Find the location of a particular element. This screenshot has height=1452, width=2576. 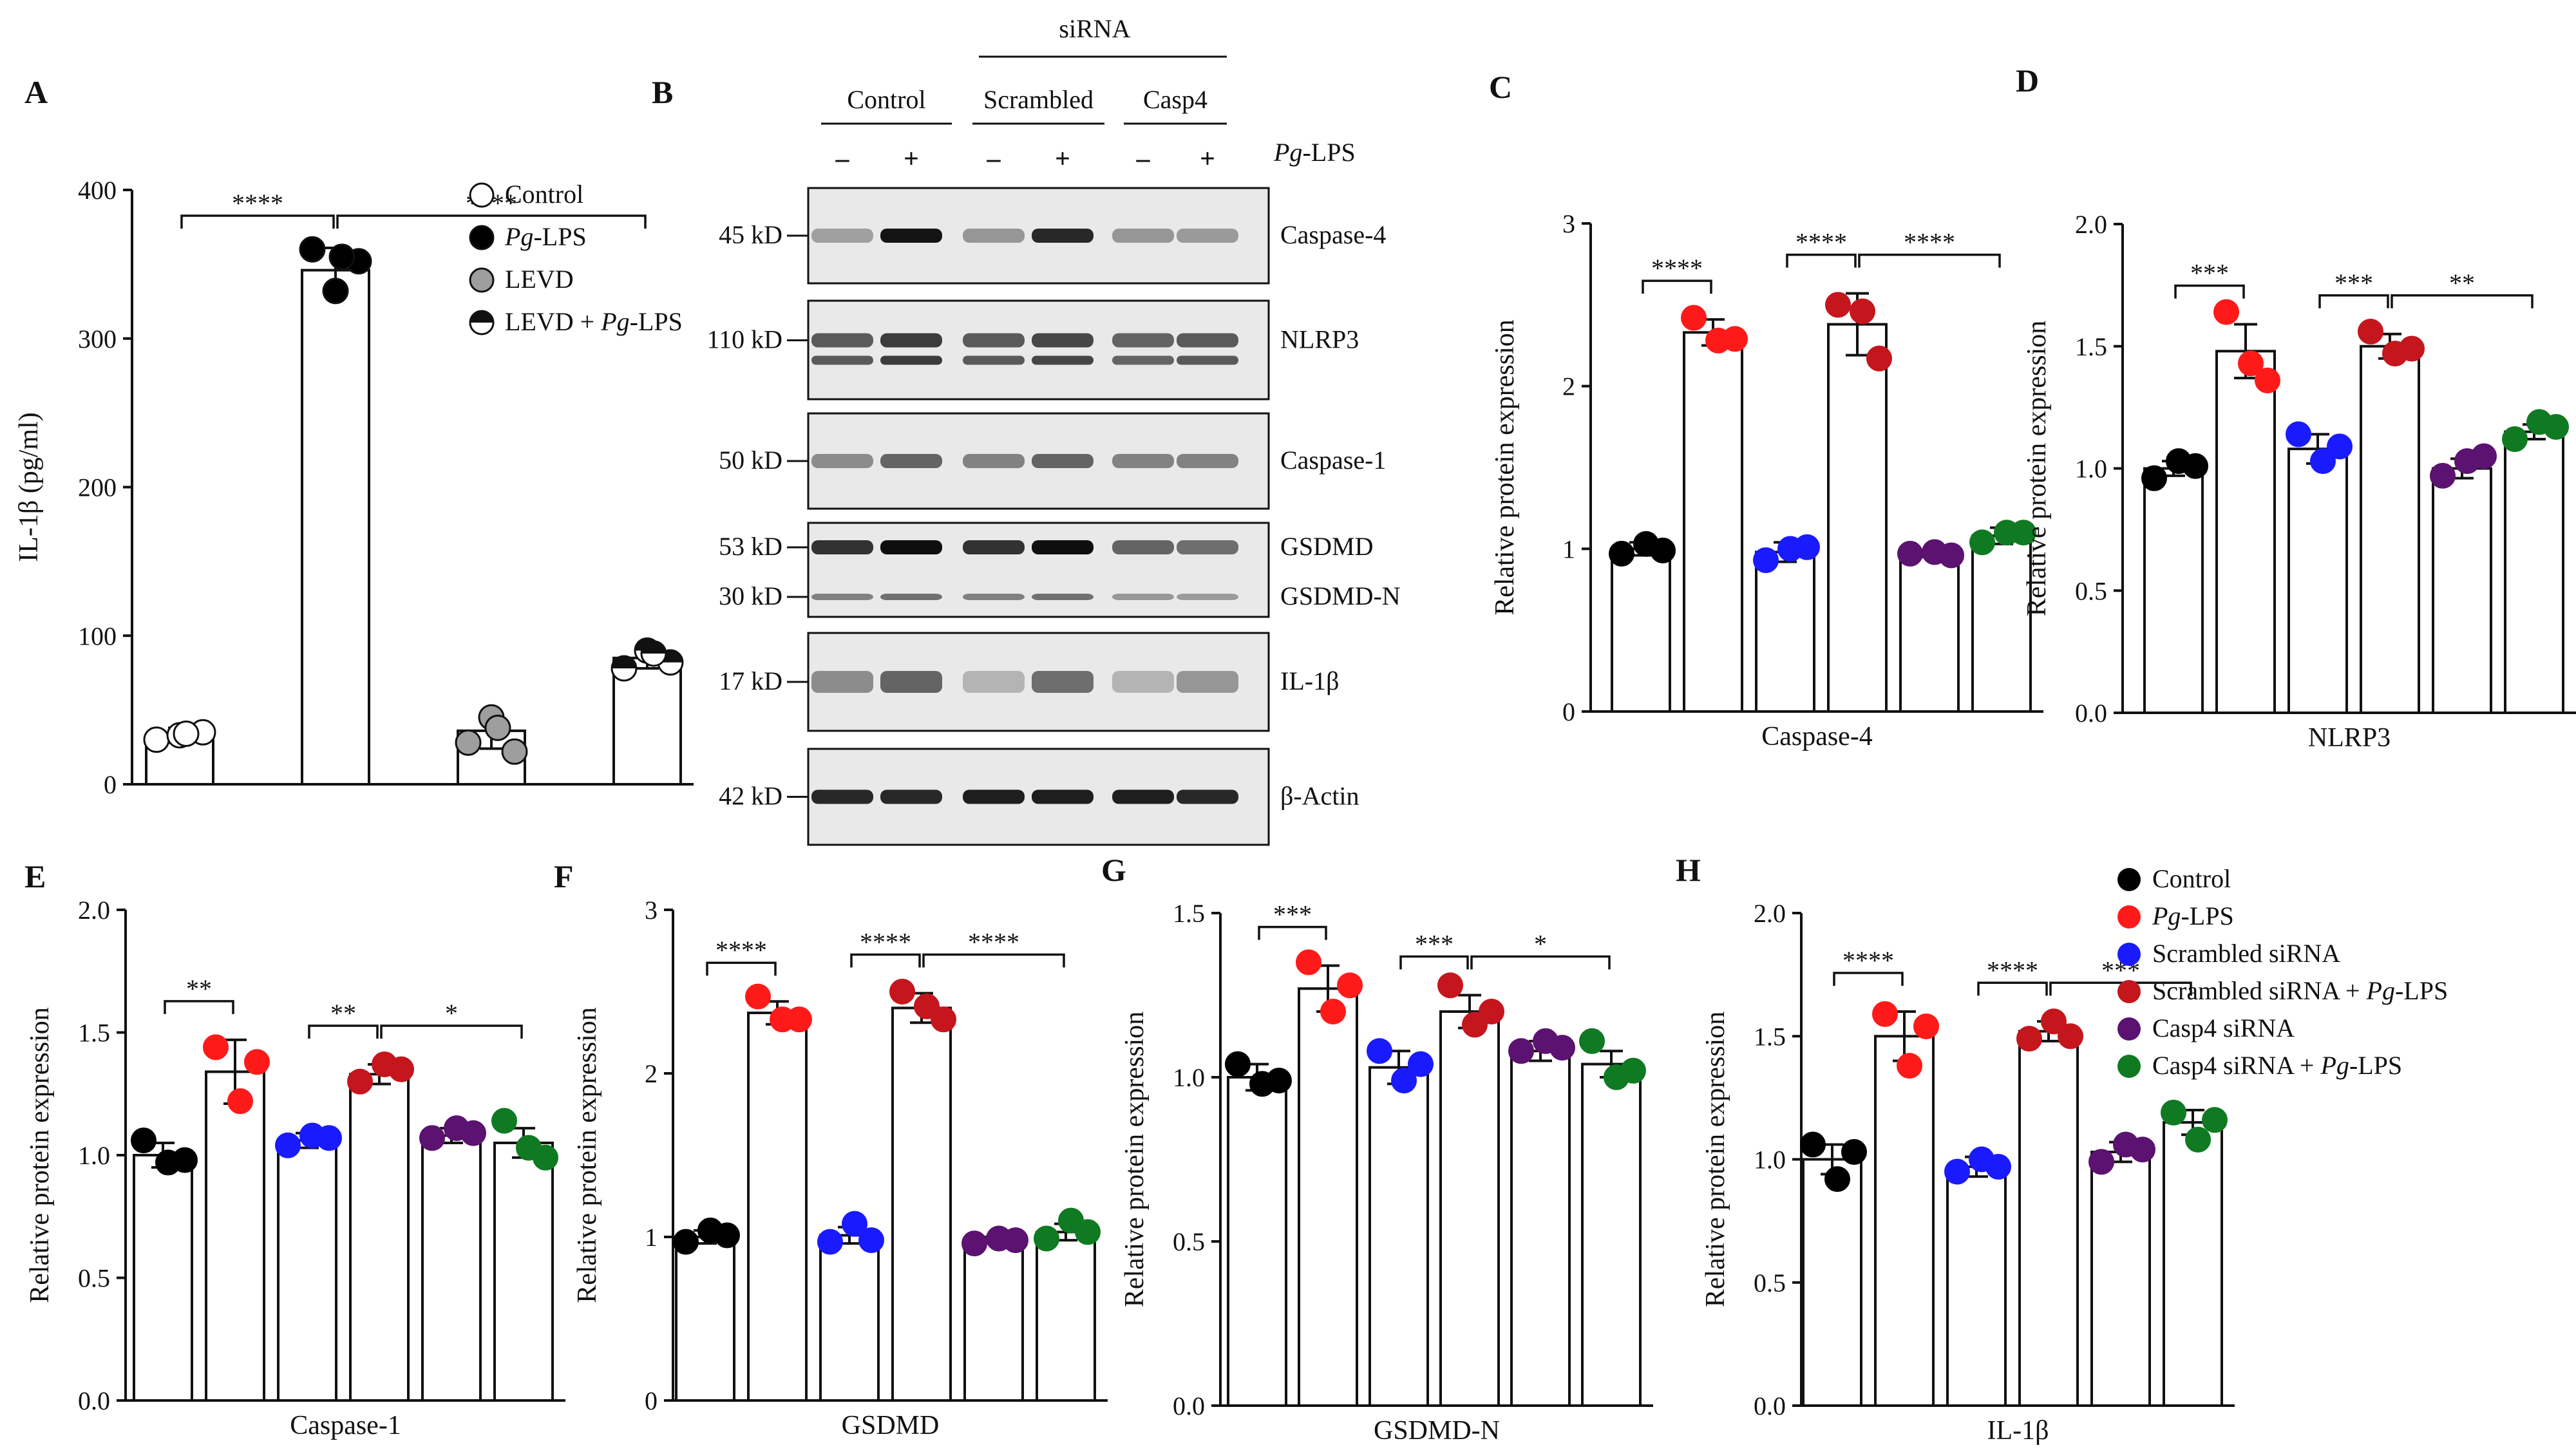

protein-label: GSDMD is located at coordinates (1326, 546).